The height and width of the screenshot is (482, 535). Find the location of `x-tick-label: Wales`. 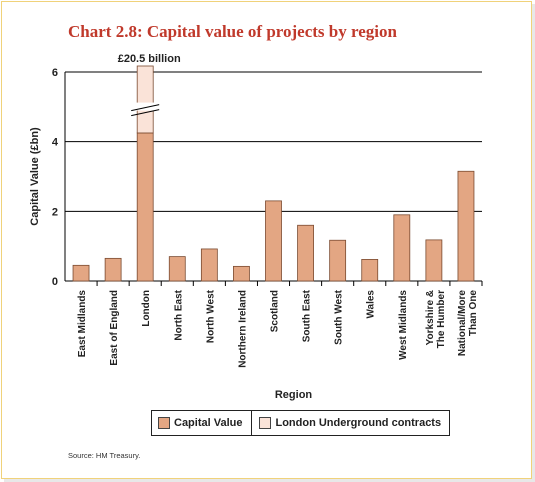

x-tick-label: Wales is located at coordinates (371, 304).